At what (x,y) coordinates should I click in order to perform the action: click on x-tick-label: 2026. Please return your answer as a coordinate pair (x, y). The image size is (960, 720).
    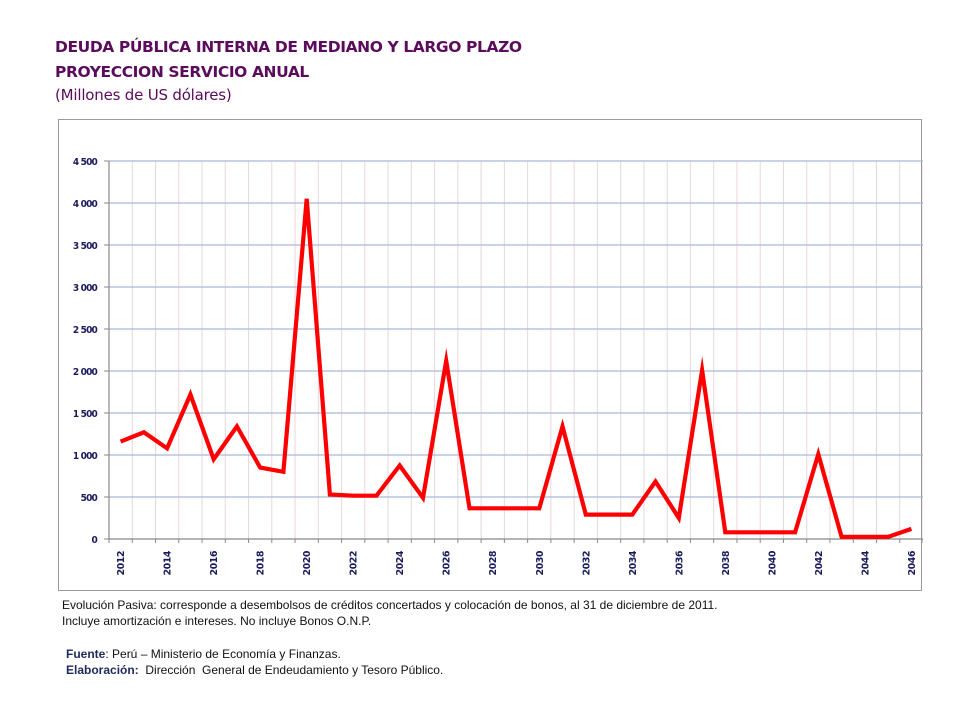
    Looking at the image, I should click on (447, 562).